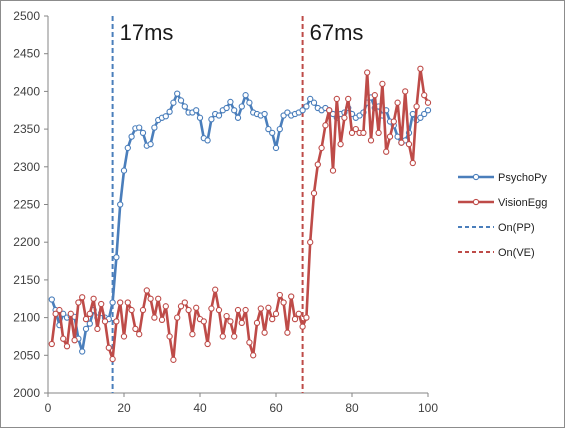 The image size is (565, 428). What do you see at coordinates (26, 280) in the screenshot?
I see `y-tick-label: 2150` at bounding box center [26, 280].